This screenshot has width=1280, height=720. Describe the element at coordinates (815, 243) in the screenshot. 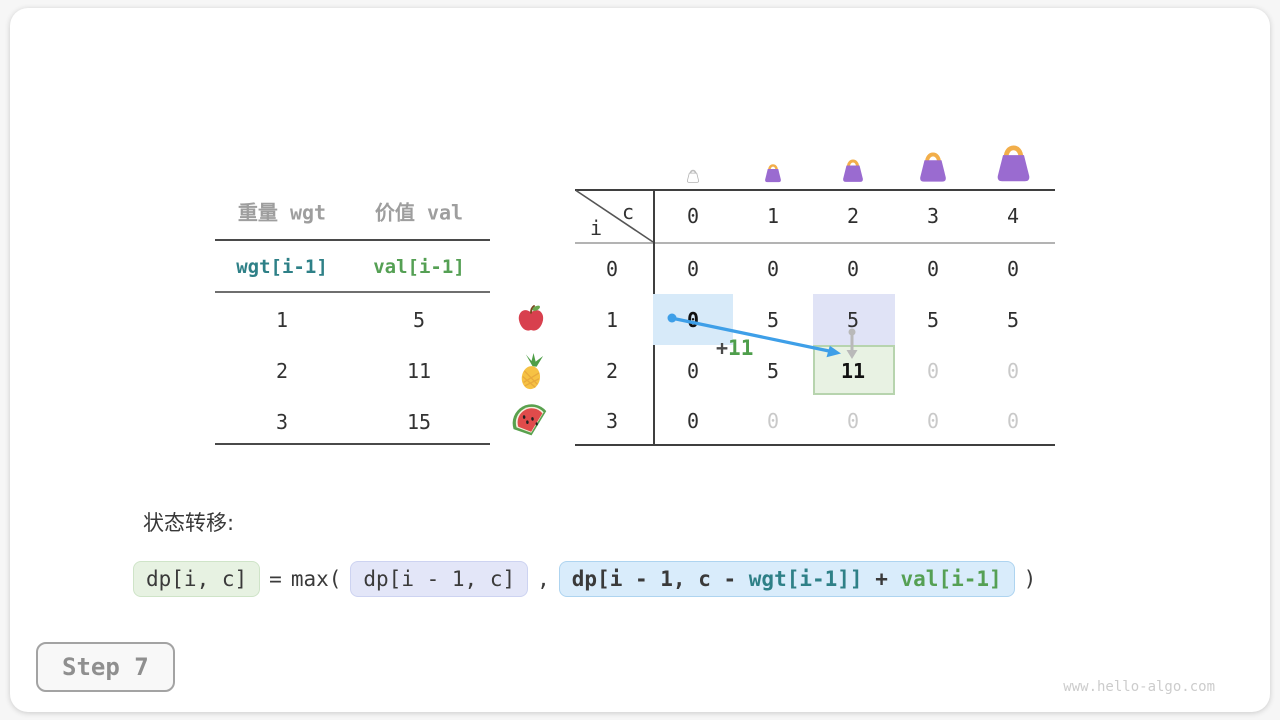

I see `dp-table-rule-header` at that location.